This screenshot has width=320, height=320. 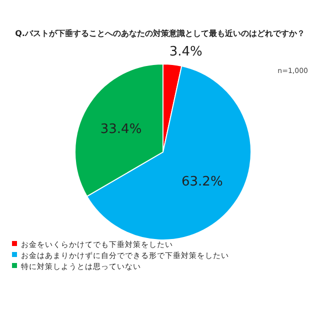 What do you see at coordinates (185, 52) in the screenshot?
I see `data-label: 3.4%` at bounding box center [185, 52].